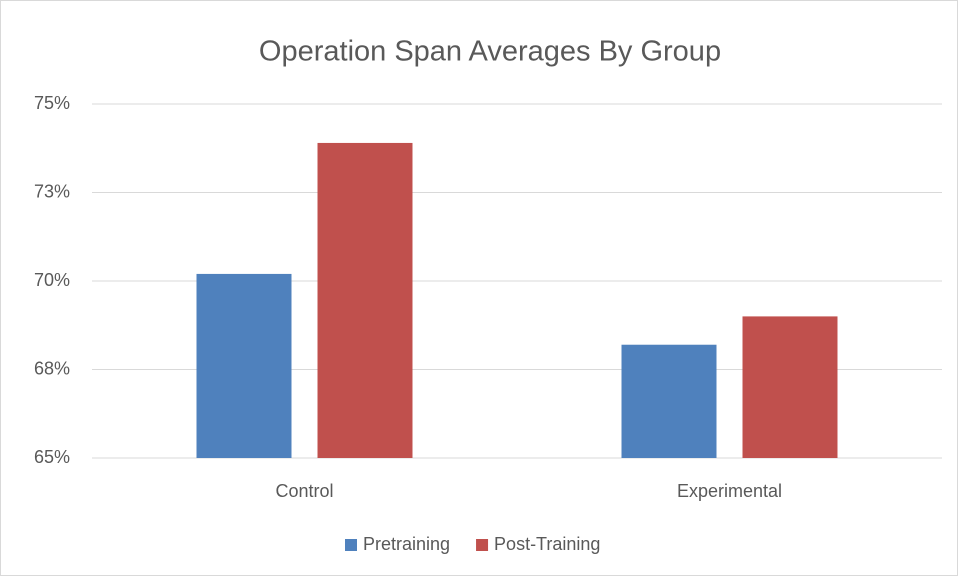 The width and height of the screenshot is (959, 577). Describe the element at coordinates (729, 491) in the screenshot. I see `x-tick-label: Experimental` at that location.